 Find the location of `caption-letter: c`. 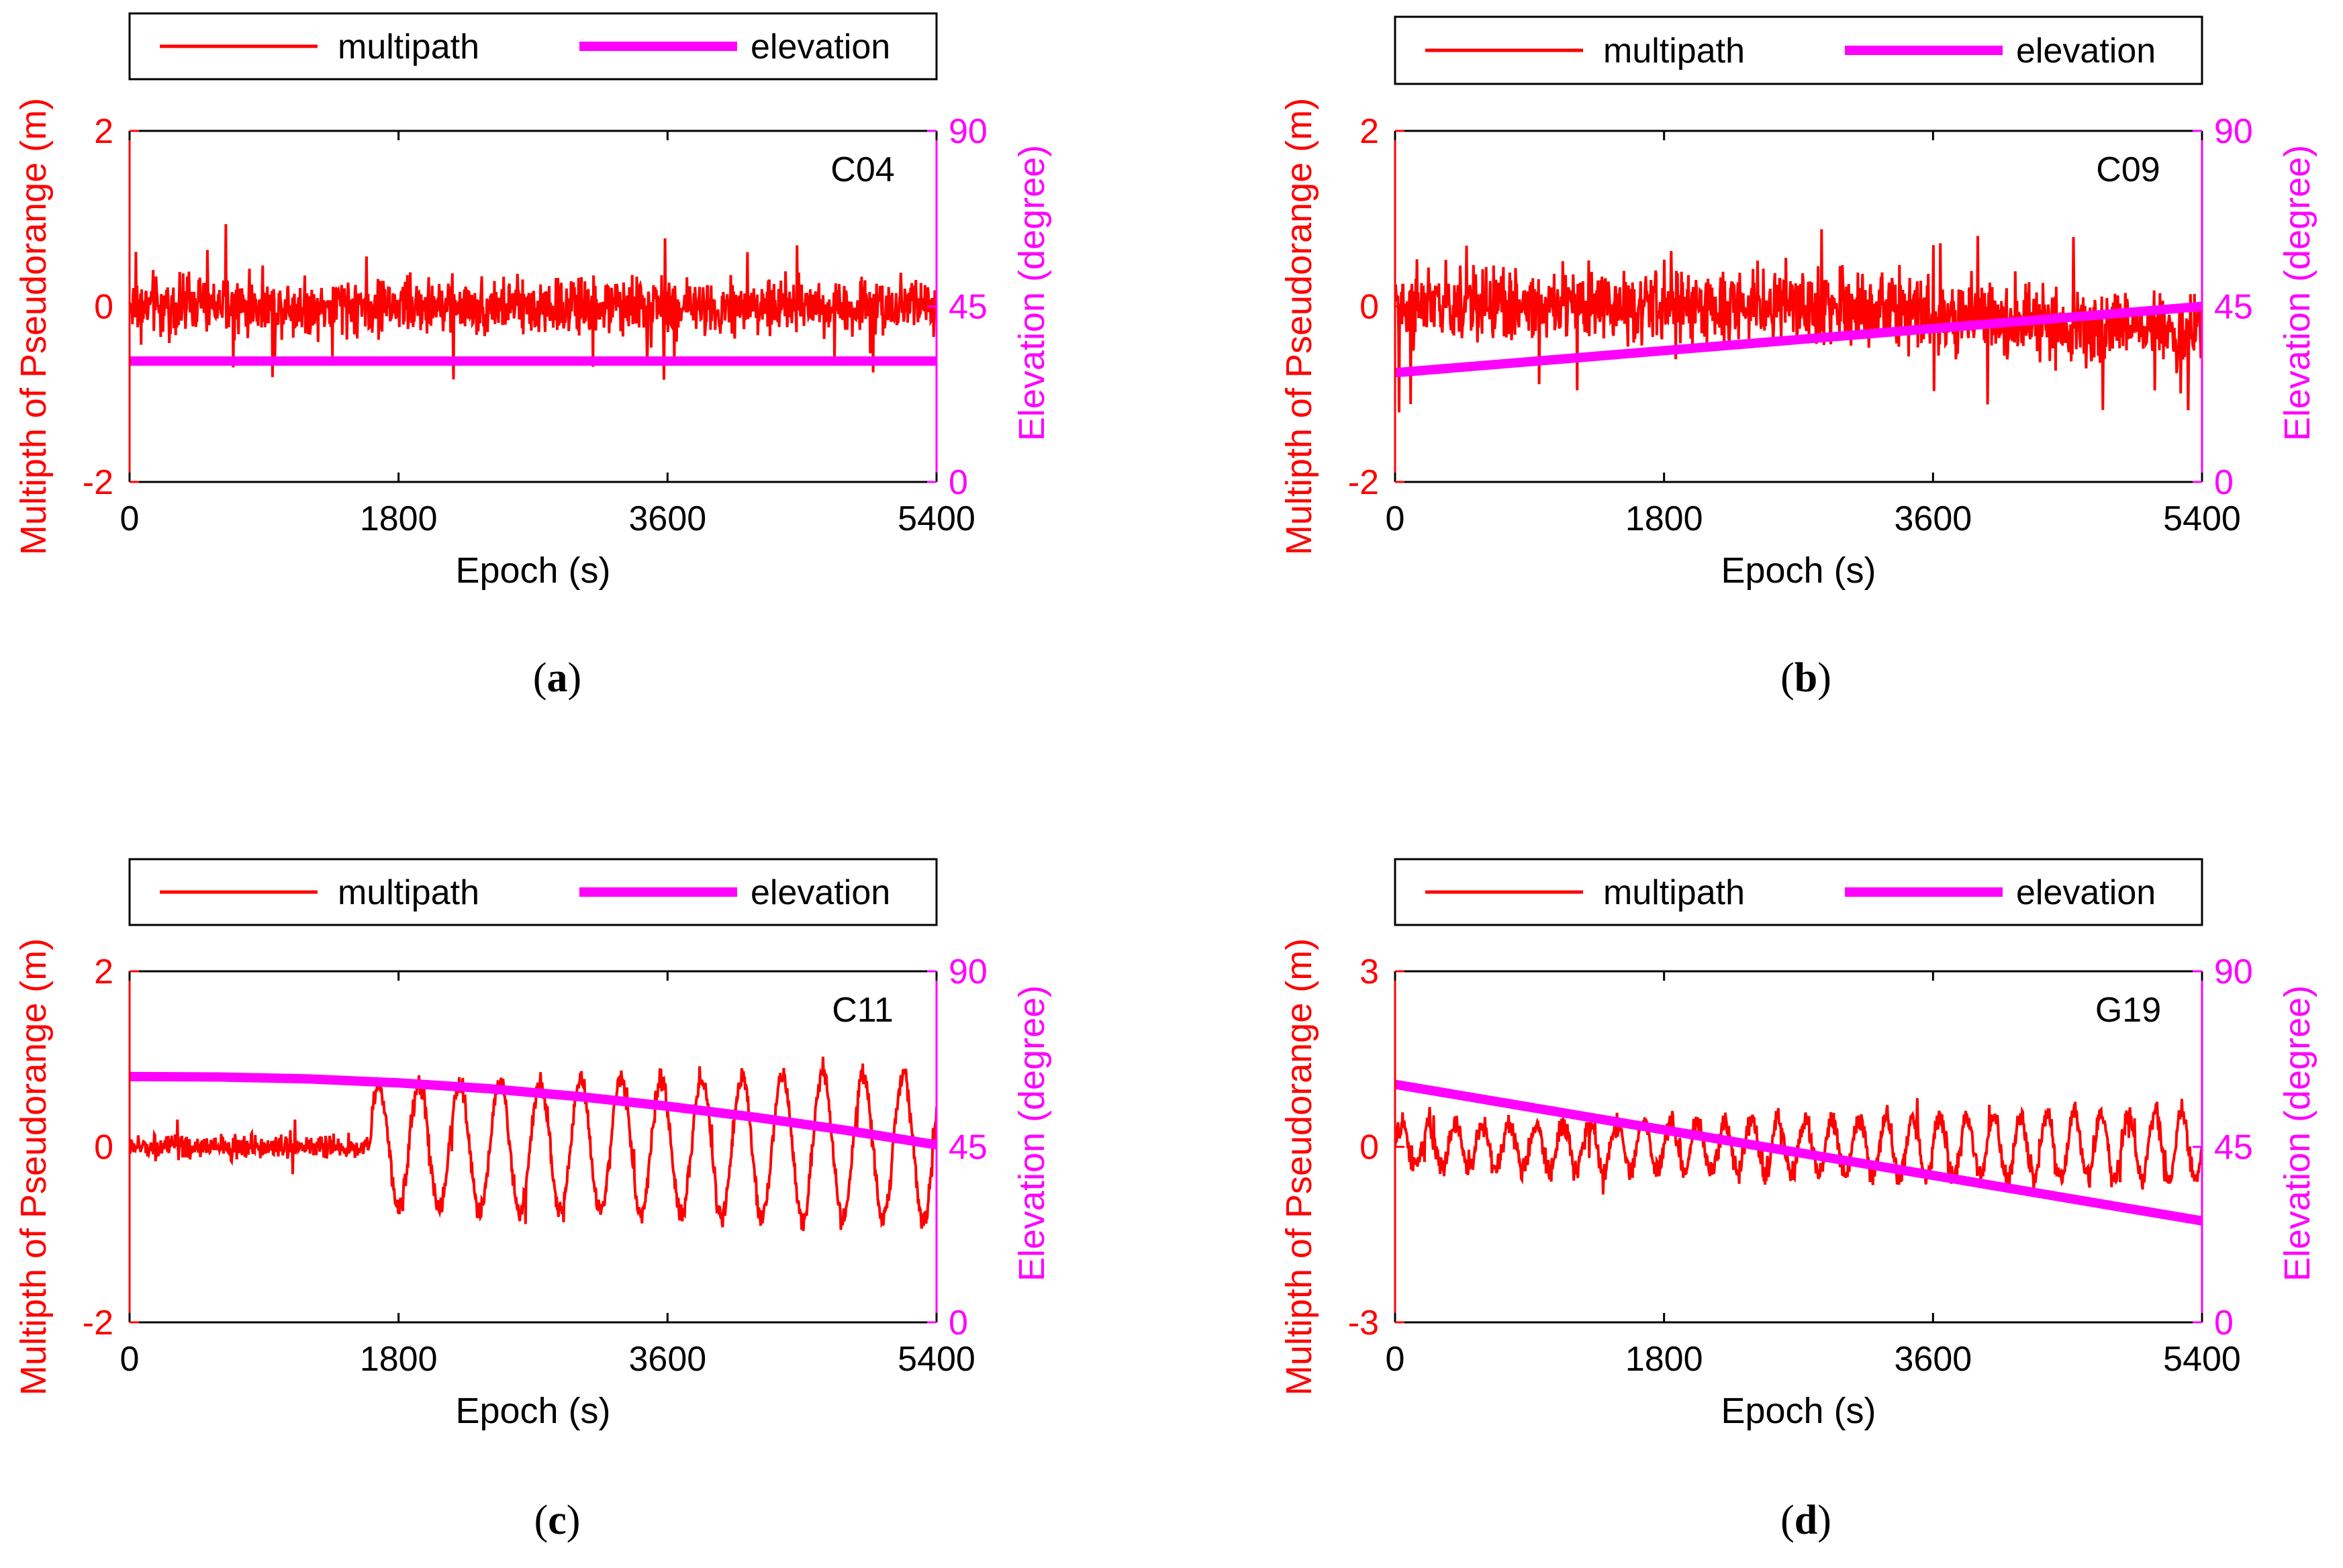

caption-letter: c is located at coordinates (558, 1521).